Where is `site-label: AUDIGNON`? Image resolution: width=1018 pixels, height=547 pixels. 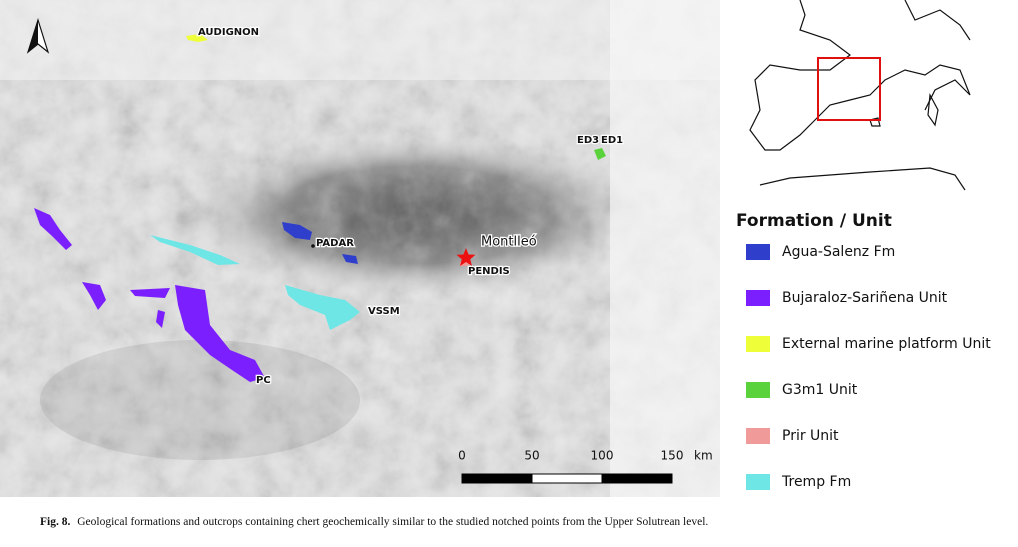
site-label: AUDIGNON is located at coordinates (228, 32).